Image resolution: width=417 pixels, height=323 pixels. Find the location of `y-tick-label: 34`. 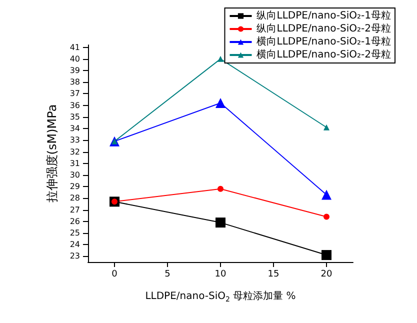

y-tick-label: 34 is located at coordinates (75, 129).